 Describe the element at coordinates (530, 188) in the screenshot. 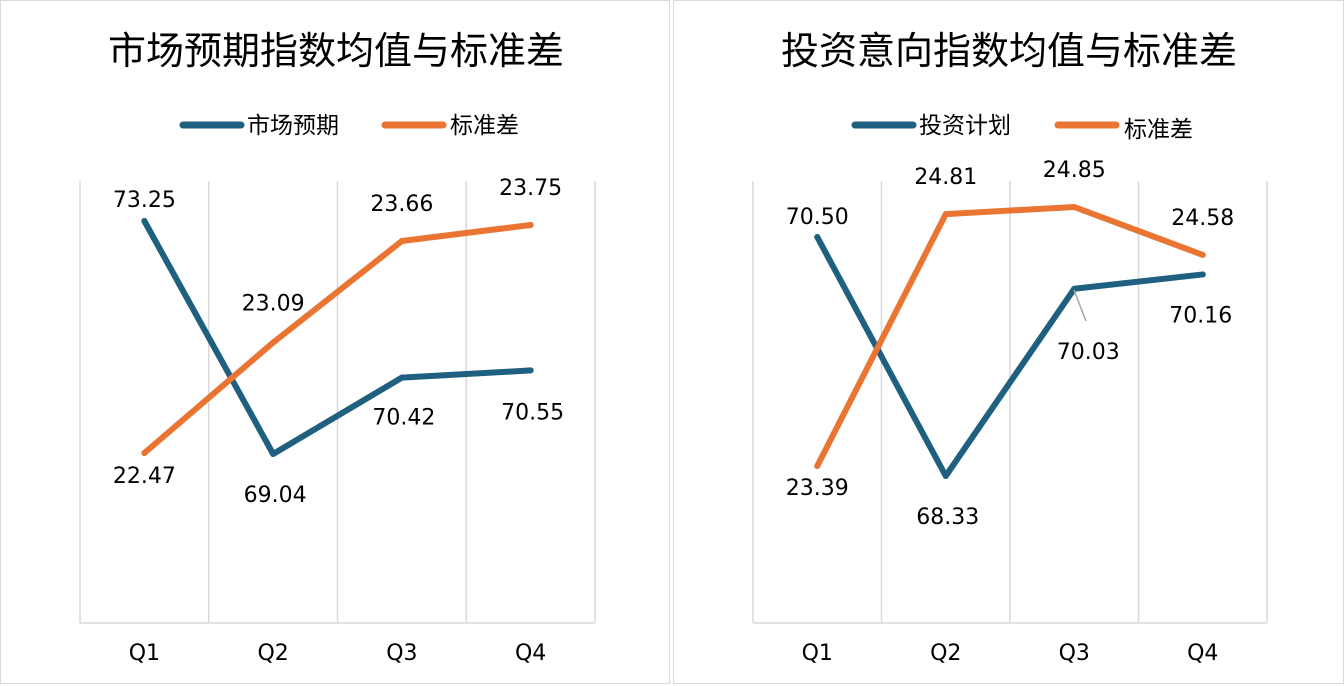

I see `data-label: 23.75` at that location.